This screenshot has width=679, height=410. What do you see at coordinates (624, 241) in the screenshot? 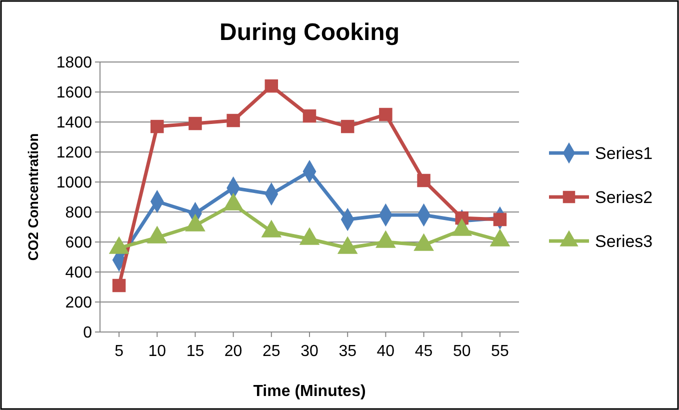
I see `legend-label: Series3` at bounding box center [624, 241].